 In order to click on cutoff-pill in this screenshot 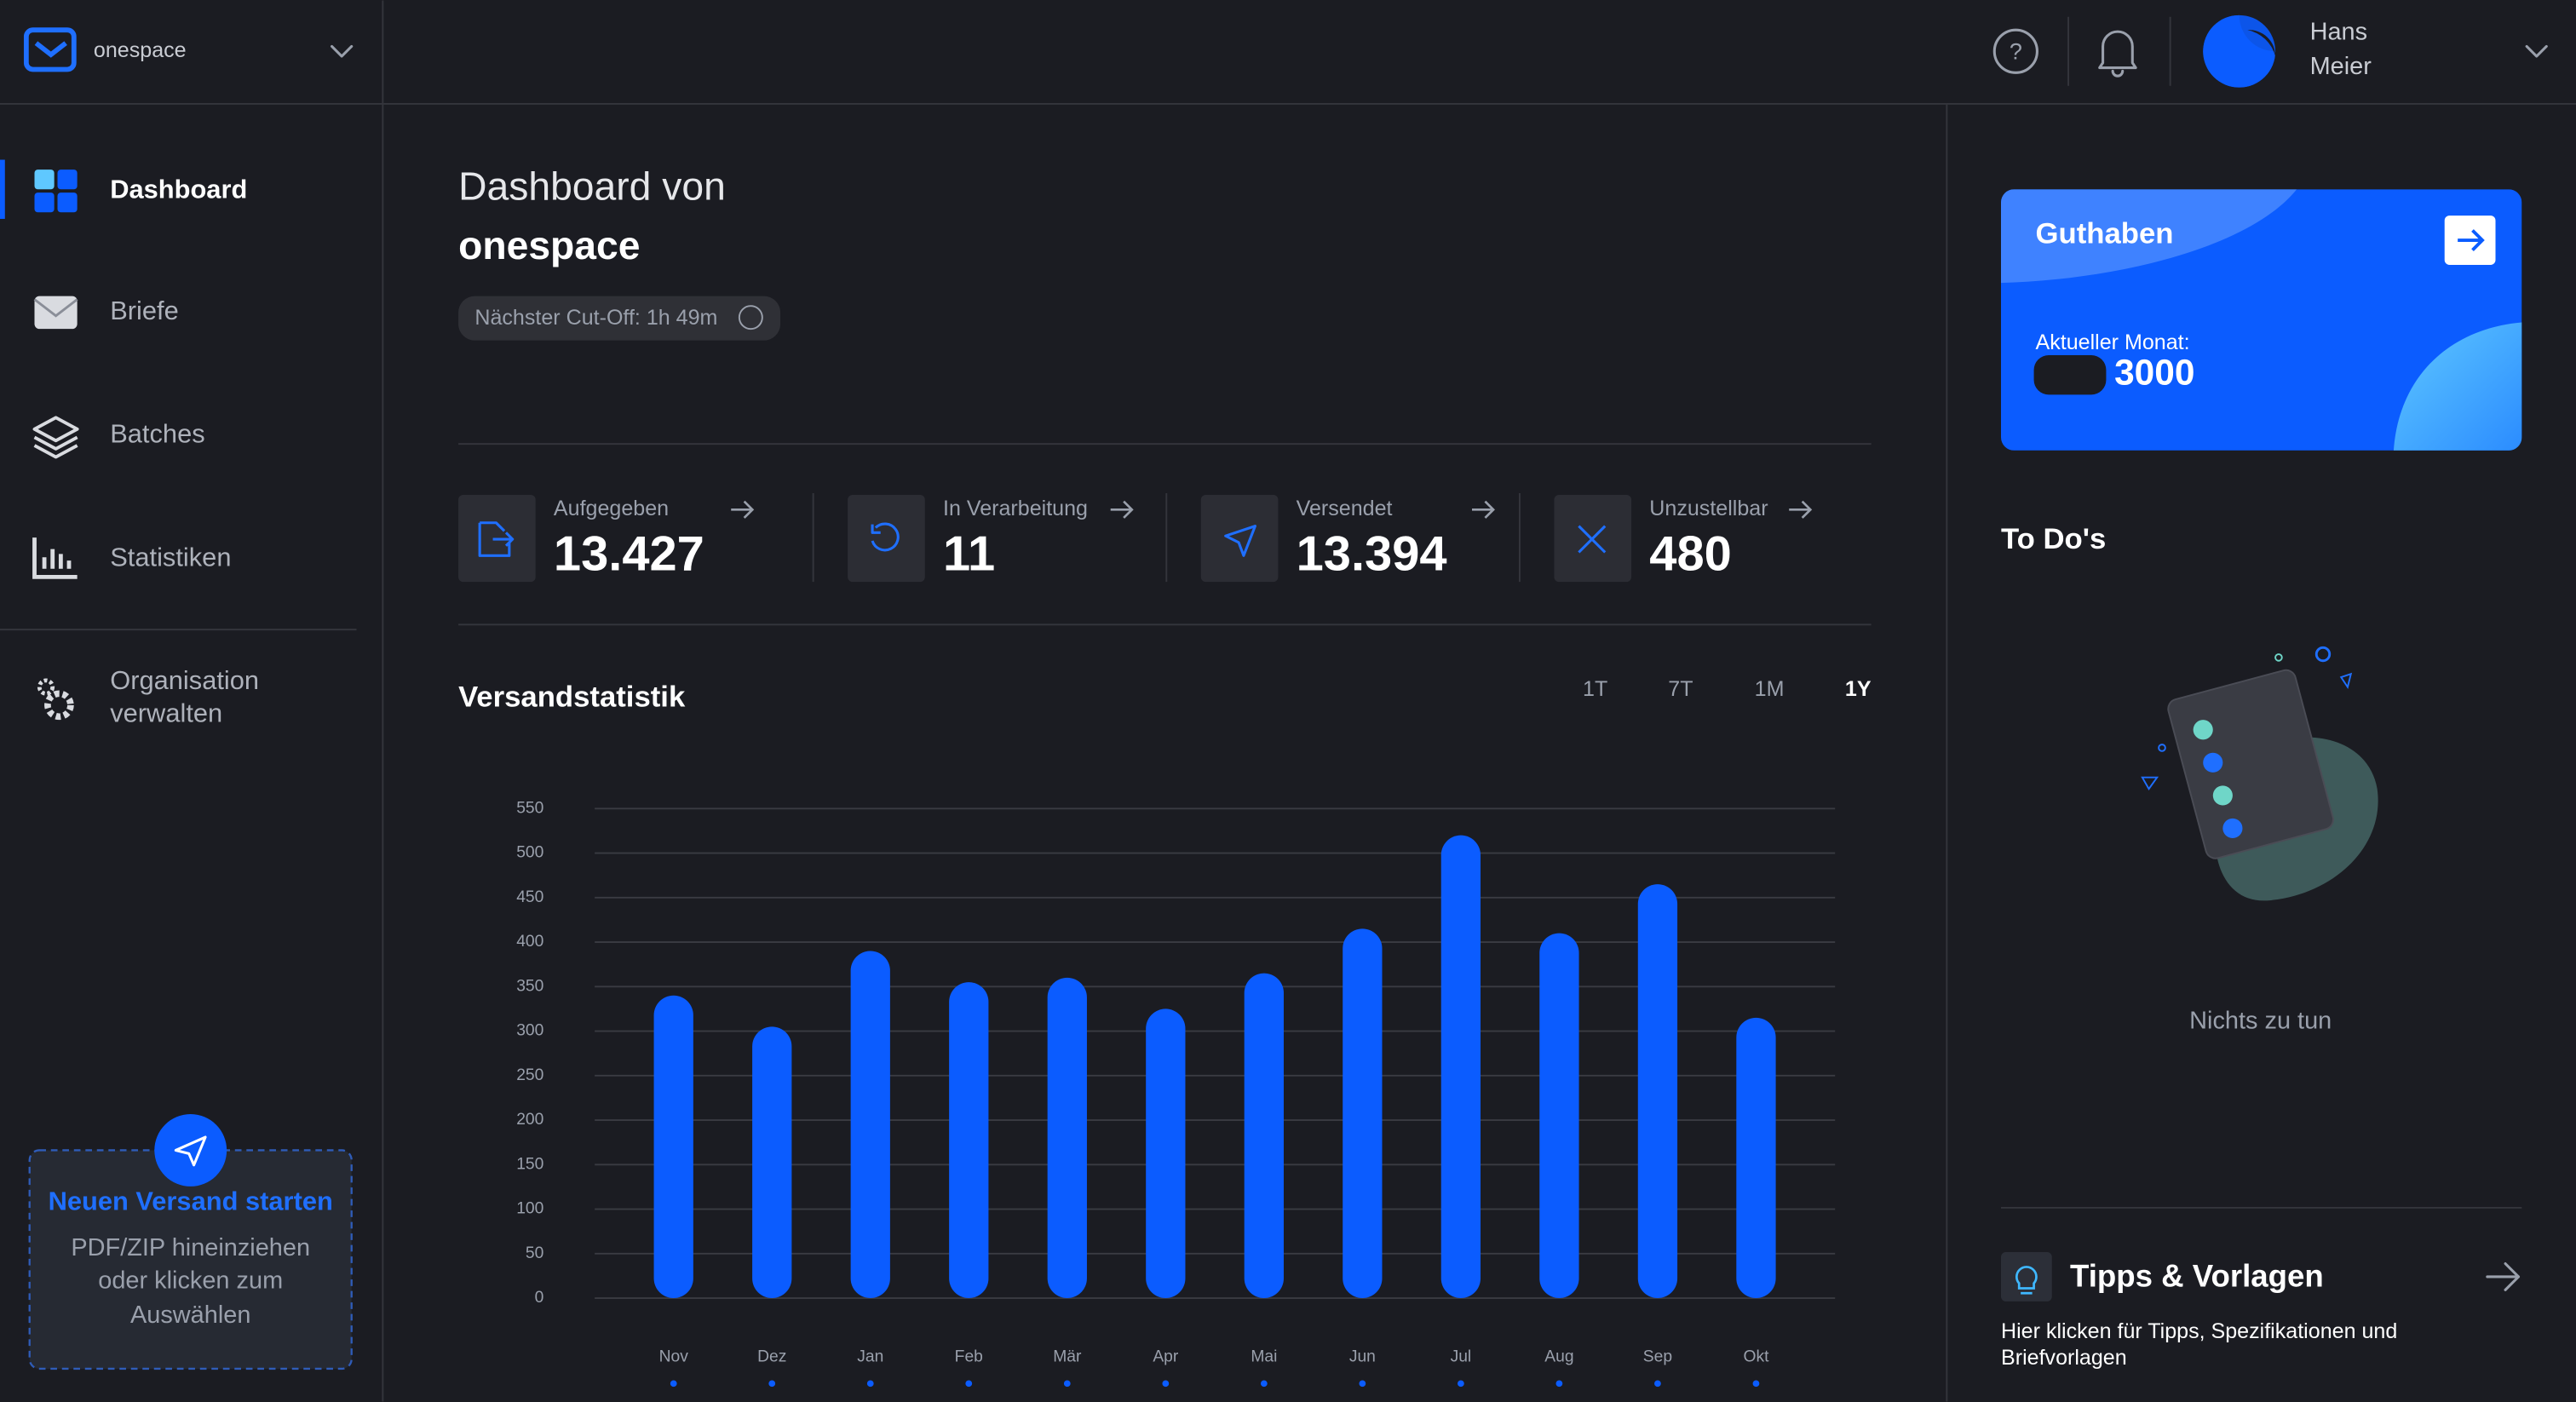, I will do `click(619, 318)`.